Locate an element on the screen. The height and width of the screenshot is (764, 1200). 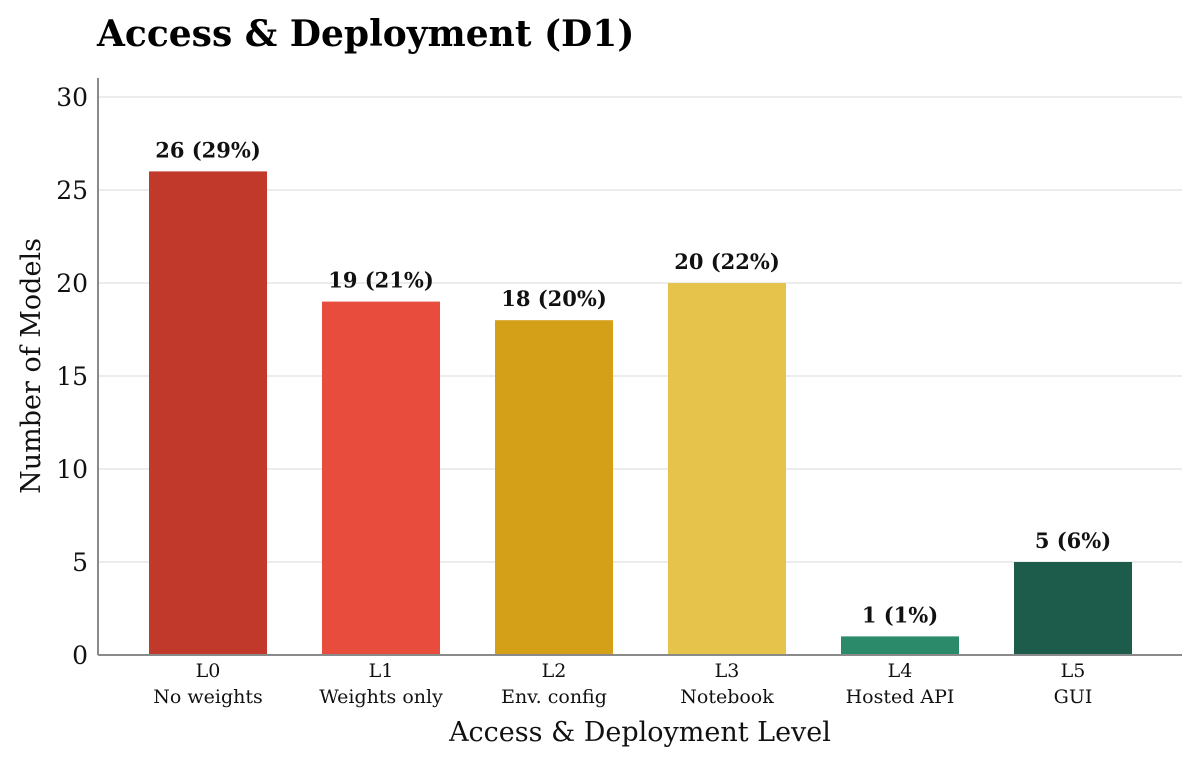
y-tick-0: 0 is located at coordinates (80, 655).